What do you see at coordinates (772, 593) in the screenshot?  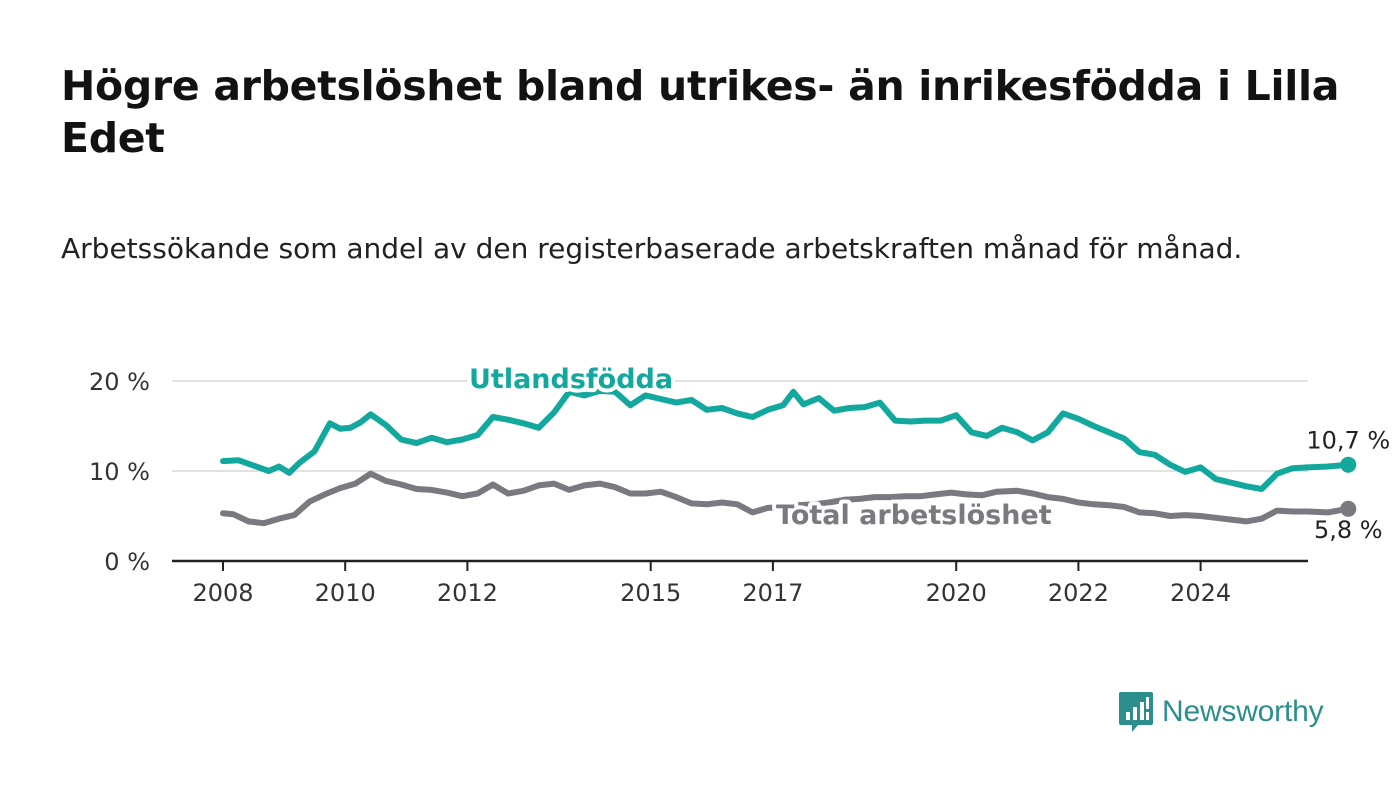 I see `x-tick-label: 2017` at bounding box center [772, 593].